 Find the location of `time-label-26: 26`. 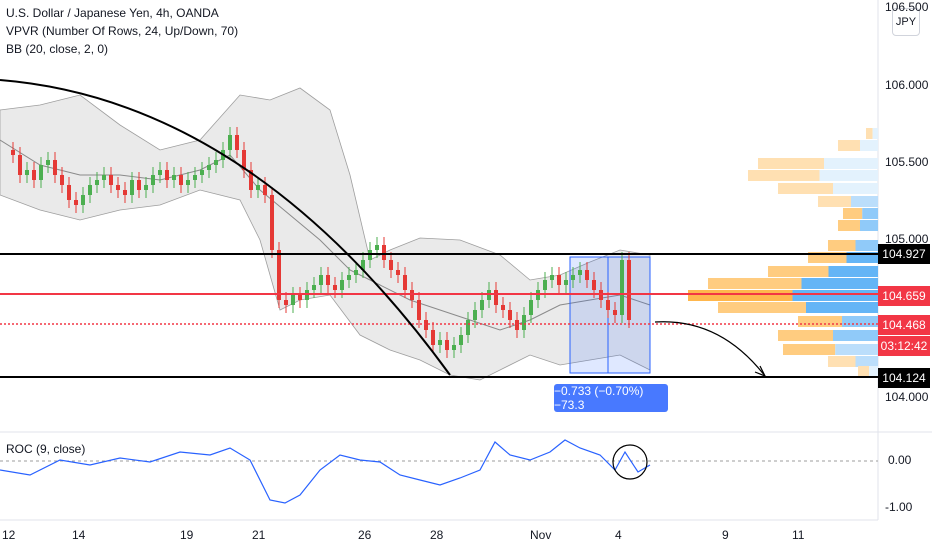

time-label-26: 26 is located at coordinates (365, 535).